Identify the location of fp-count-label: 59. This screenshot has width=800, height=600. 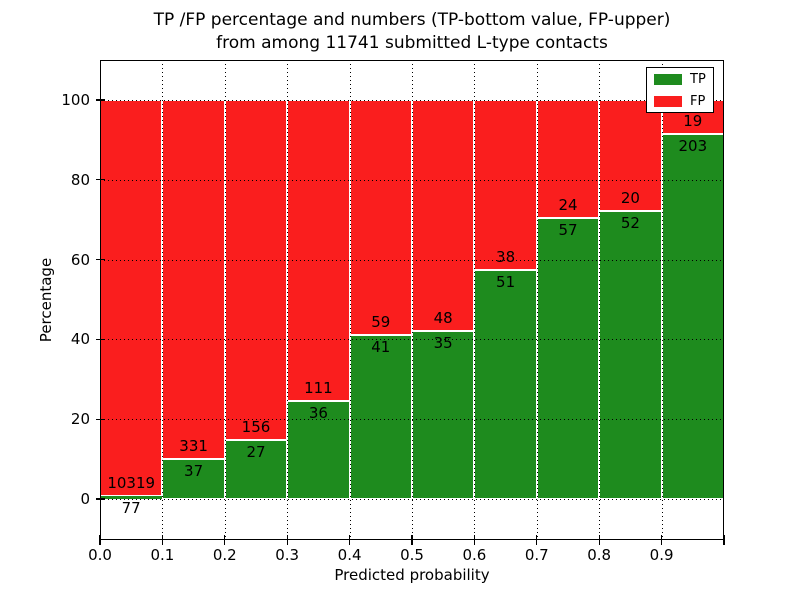
(381, 322).